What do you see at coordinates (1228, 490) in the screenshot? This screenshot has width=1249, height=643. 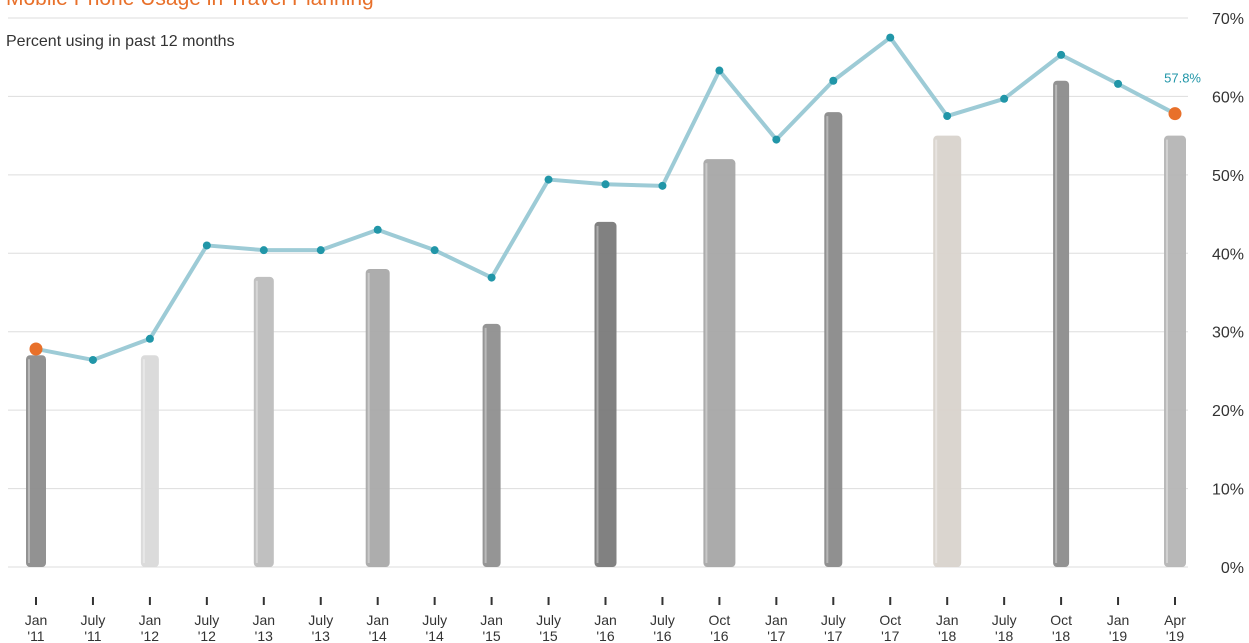 I see `y-tick-label: 10%` at bounding box center [1228, 490].